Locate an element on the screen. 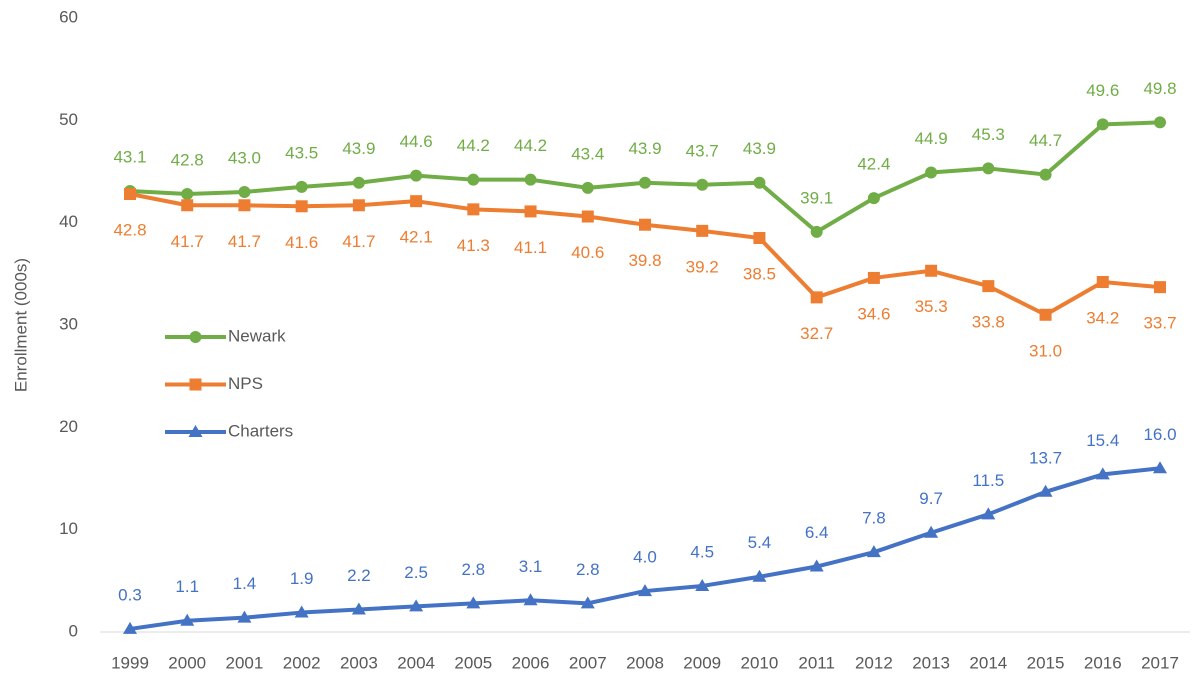 The height and width of the screenshot is (679, 1197). data-label: 0.3 is located at coordinates (130, 594).